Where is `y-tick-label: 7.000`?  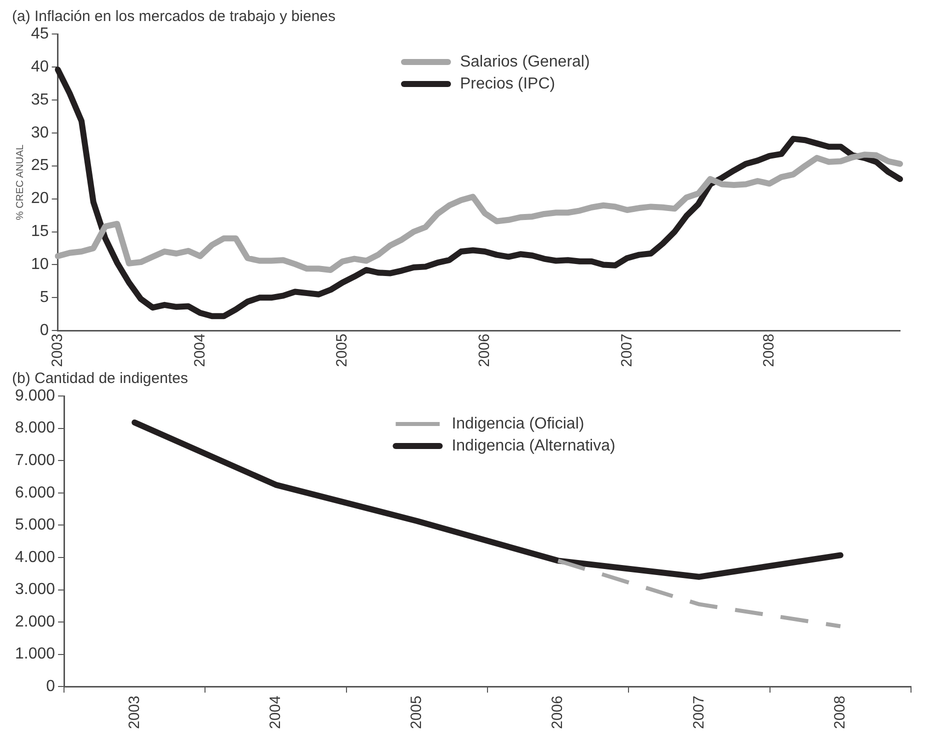 y-tick-label: 7.000 is located at coordinates (35, 460).